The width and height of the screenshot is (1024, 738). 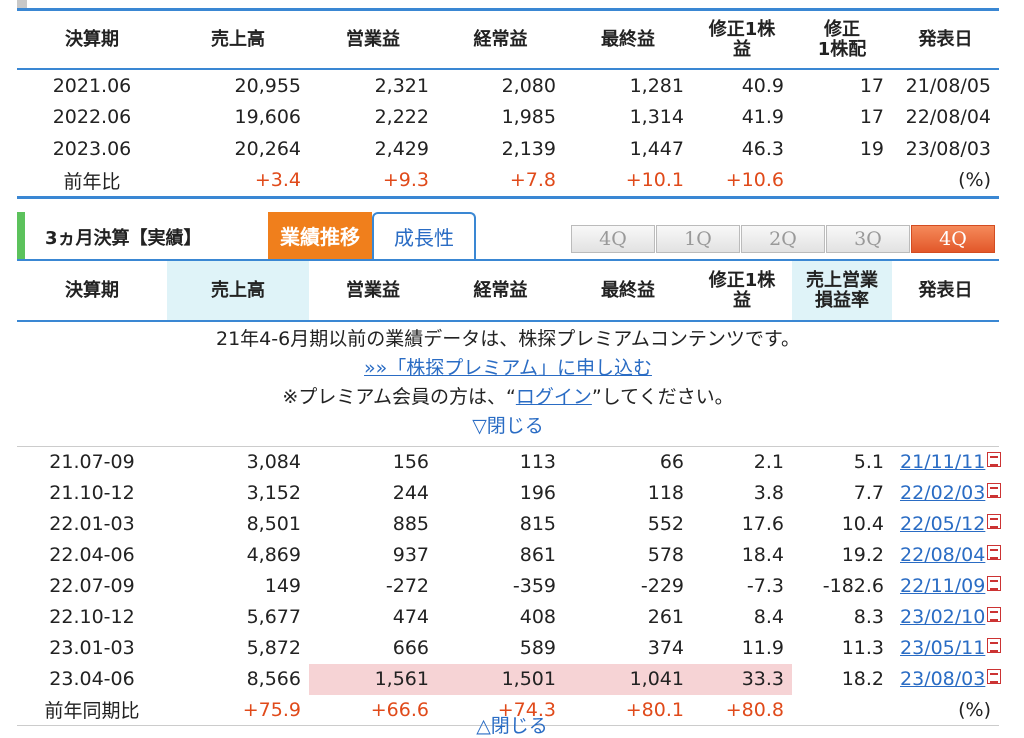 I want to click on close-link-bottom: △閉じる, so click(x=512, y=726).